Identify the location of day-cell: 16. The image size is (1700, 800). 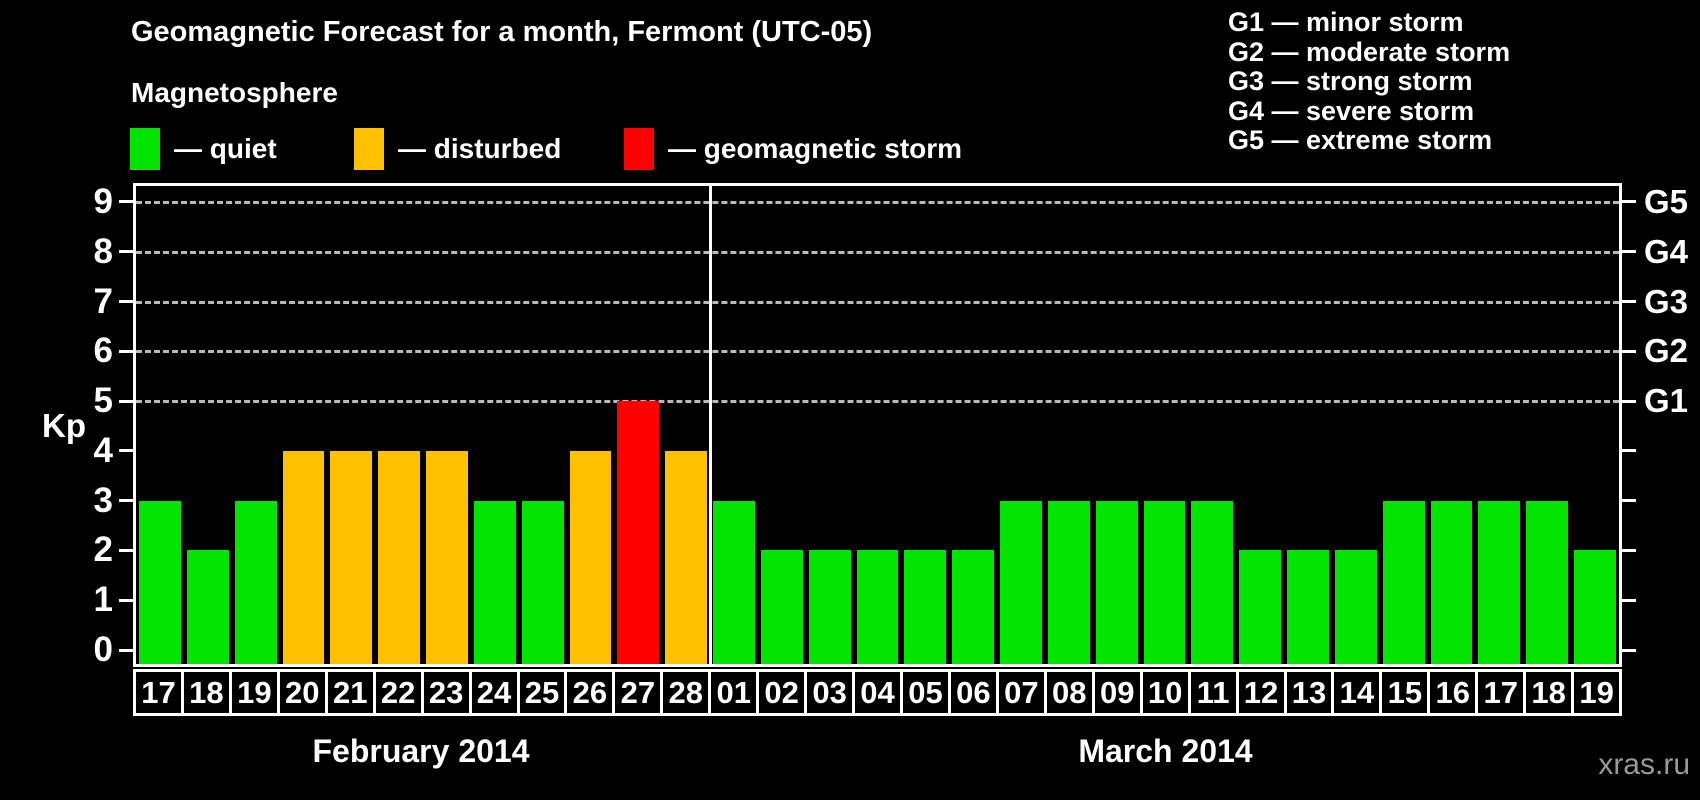
(1454, 692).